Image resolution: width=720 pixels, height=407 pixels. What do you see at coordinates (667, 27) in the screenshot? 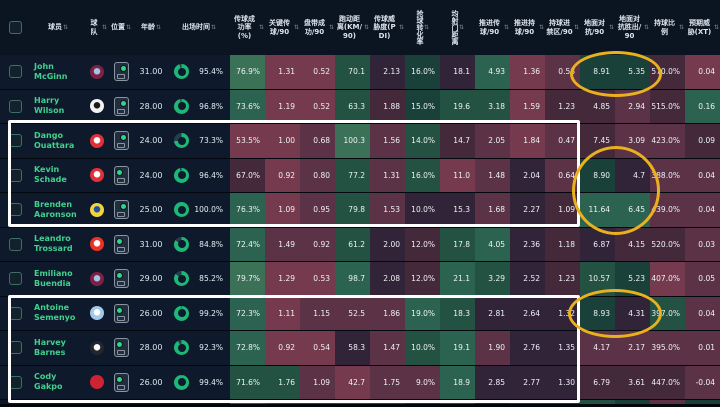
I see `col-header-hold_ratio: 持球比例 ⇅` at bounding box center [667, 27].